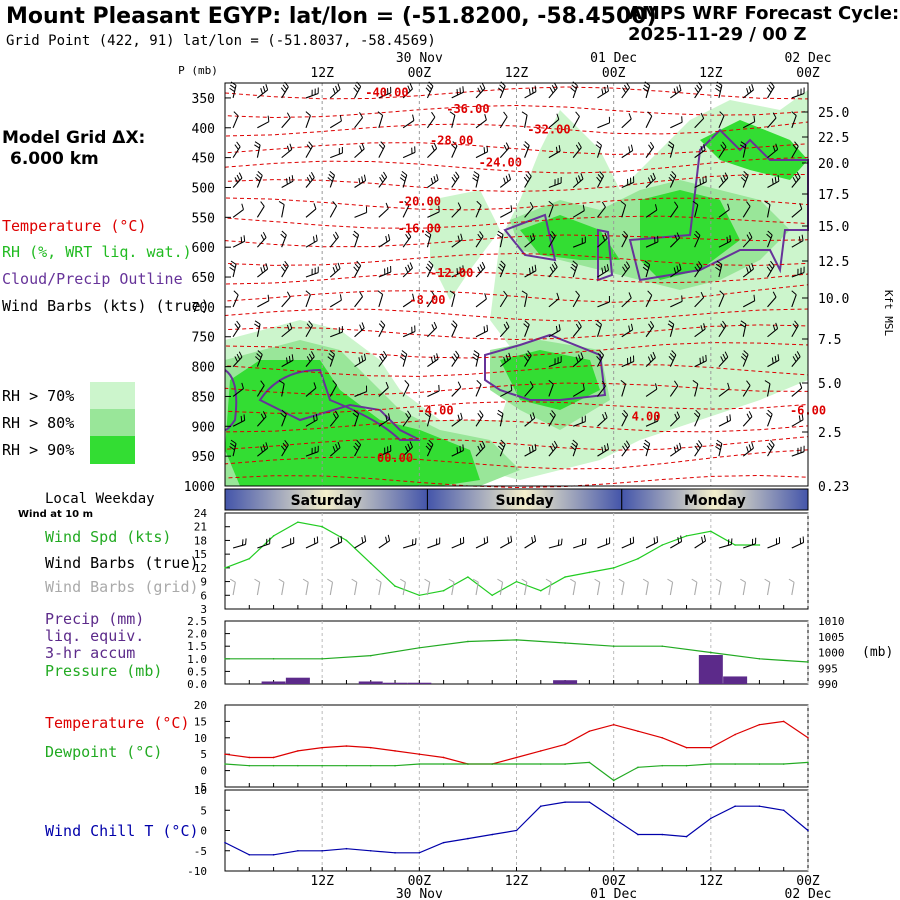  I want to click on temperature-label: -36.00, so click(467, 109).